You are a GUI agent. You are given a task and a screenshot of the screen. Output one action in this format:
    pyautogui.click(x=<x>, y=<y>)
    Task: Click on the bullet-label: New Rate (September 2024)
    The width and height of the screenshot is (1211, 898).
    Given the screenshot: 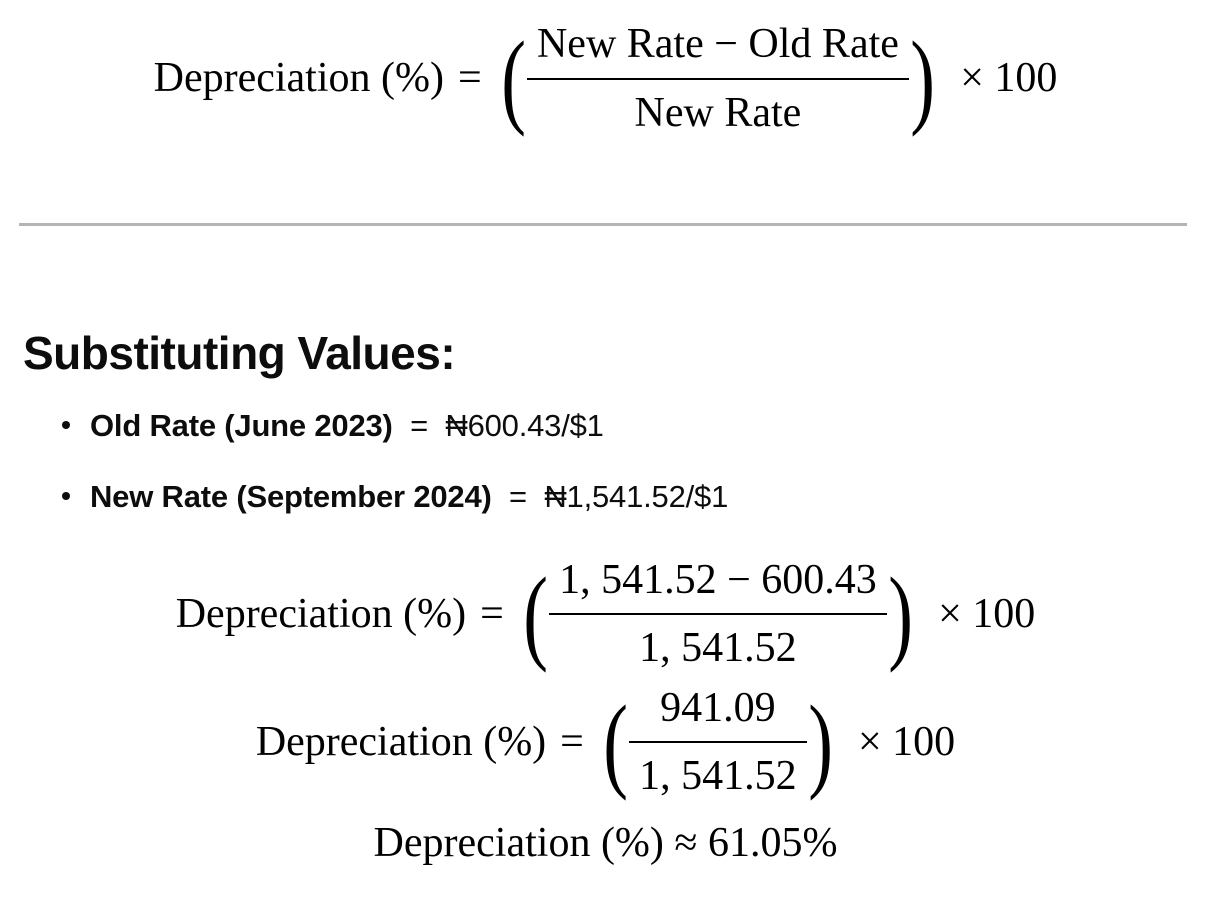 What is the action you would take?
    pyautogui.click(x=291, y=497)
    